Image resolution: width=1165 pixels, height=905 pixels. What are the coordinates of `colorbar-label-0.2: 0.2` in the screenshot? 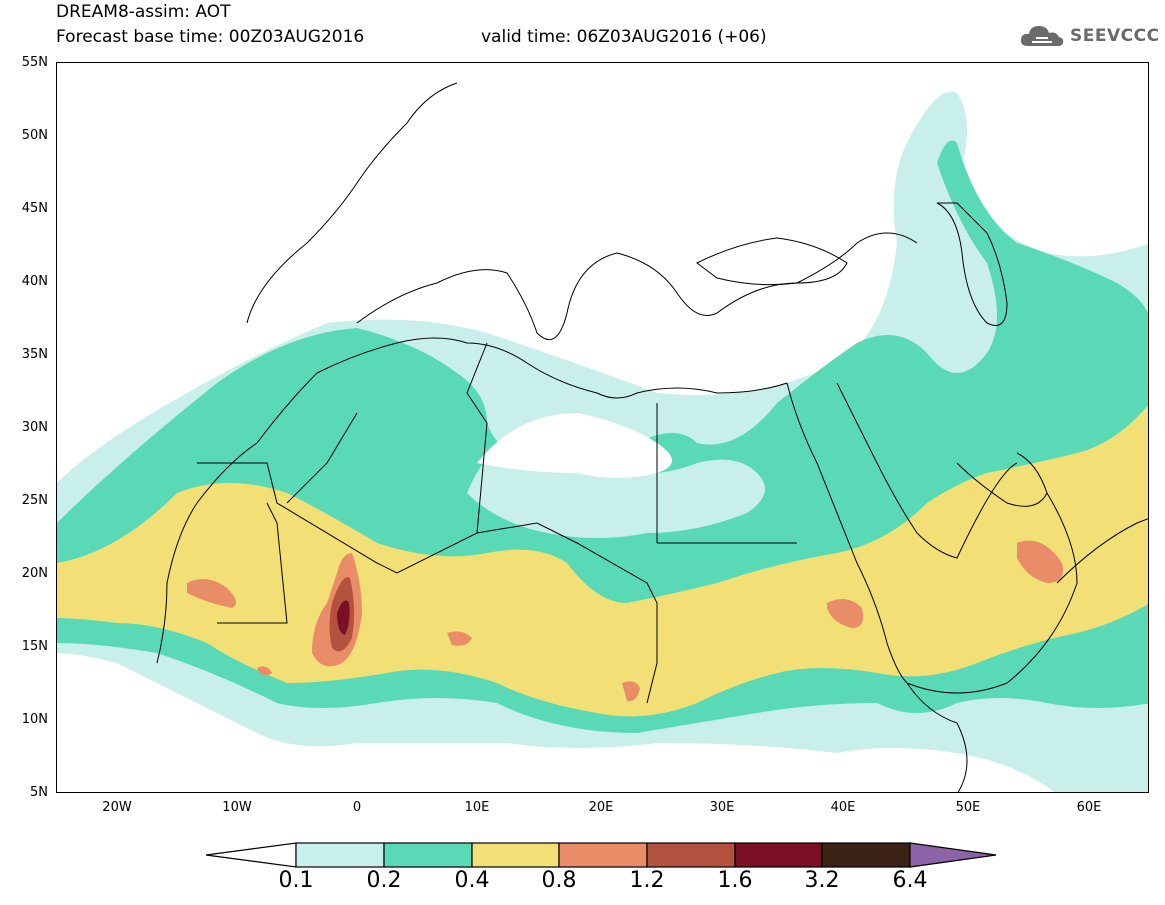 It's located at (384, 880).